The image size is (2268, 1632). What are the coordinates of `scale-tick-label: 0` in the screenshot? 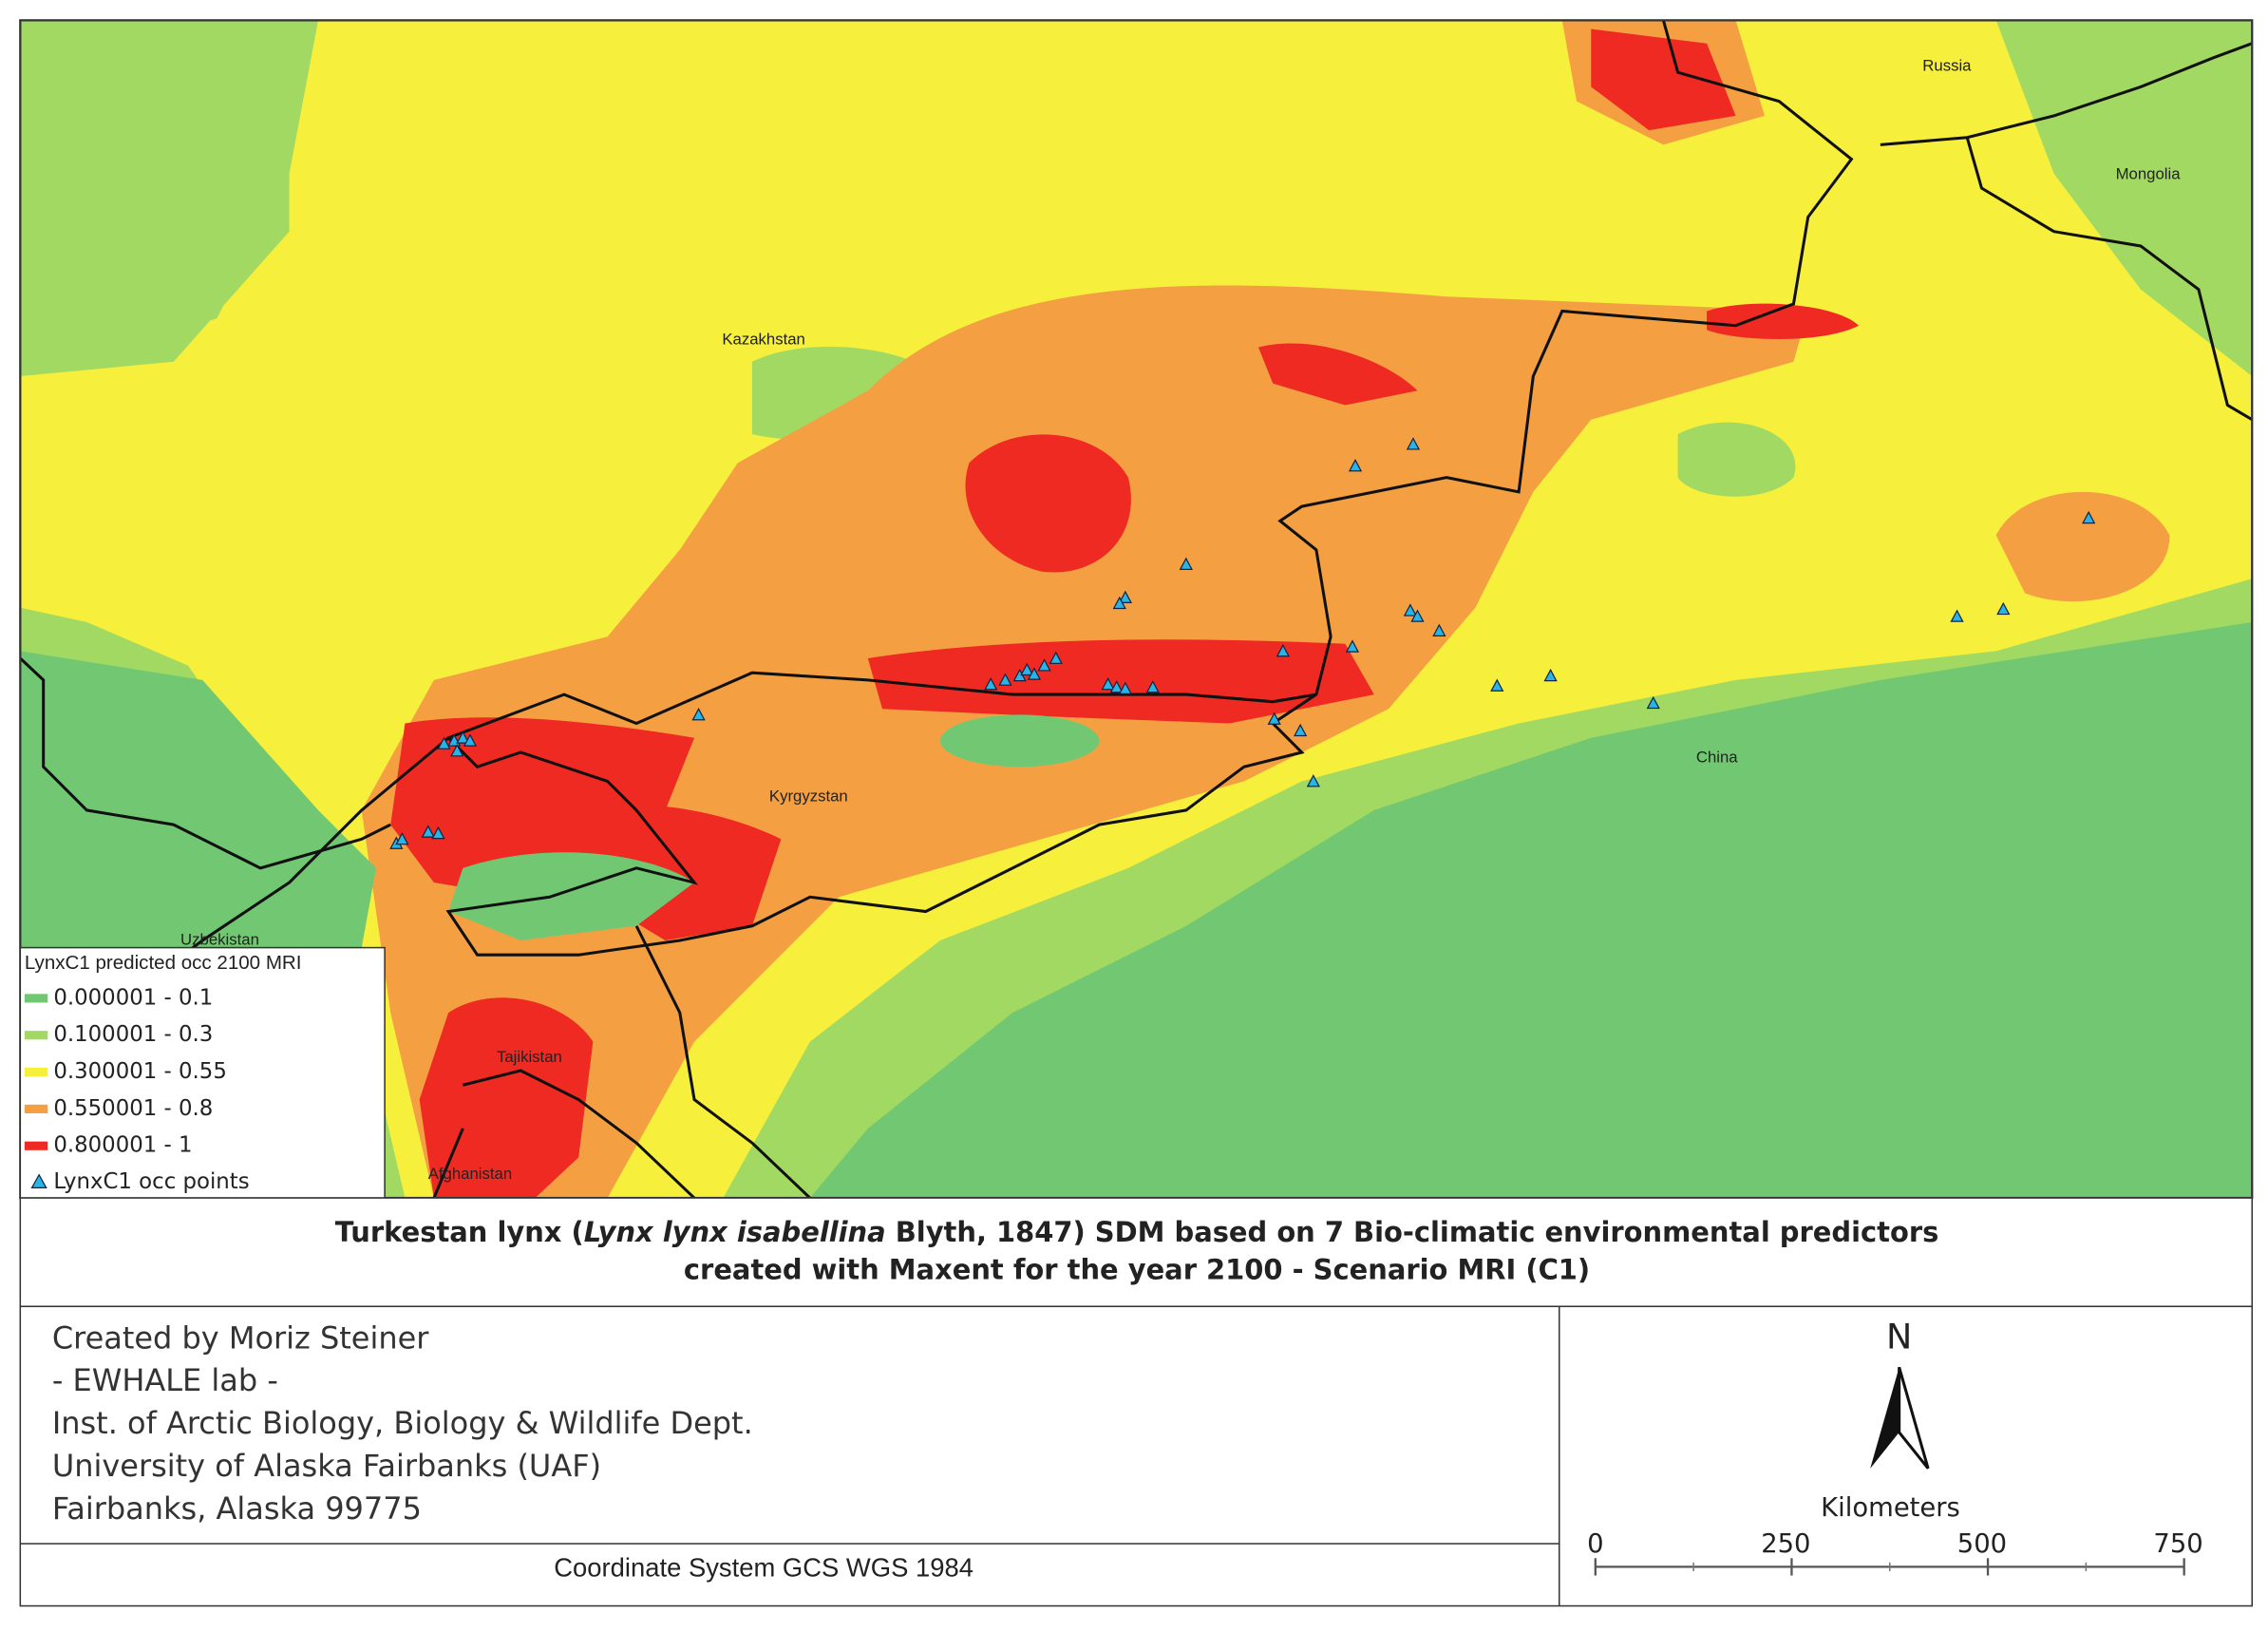 It's located at (1595, 1544).